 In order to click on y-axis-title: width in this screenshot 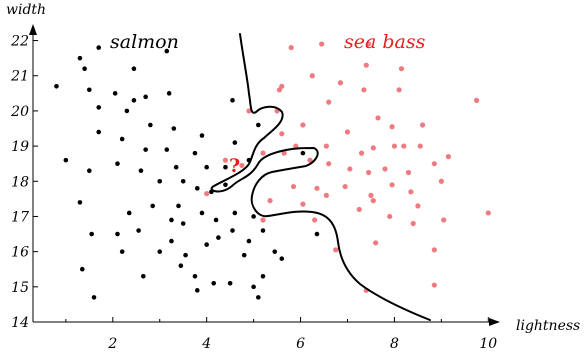, I will do `click(26, 10)`.